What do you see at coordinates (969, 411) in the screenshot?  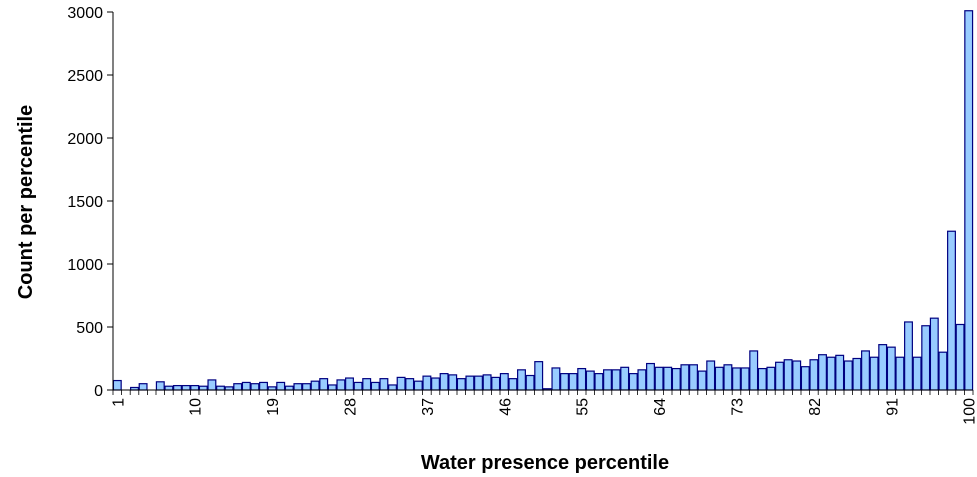 I see `x-tick-label: 100` at bounding box center [969, 411].